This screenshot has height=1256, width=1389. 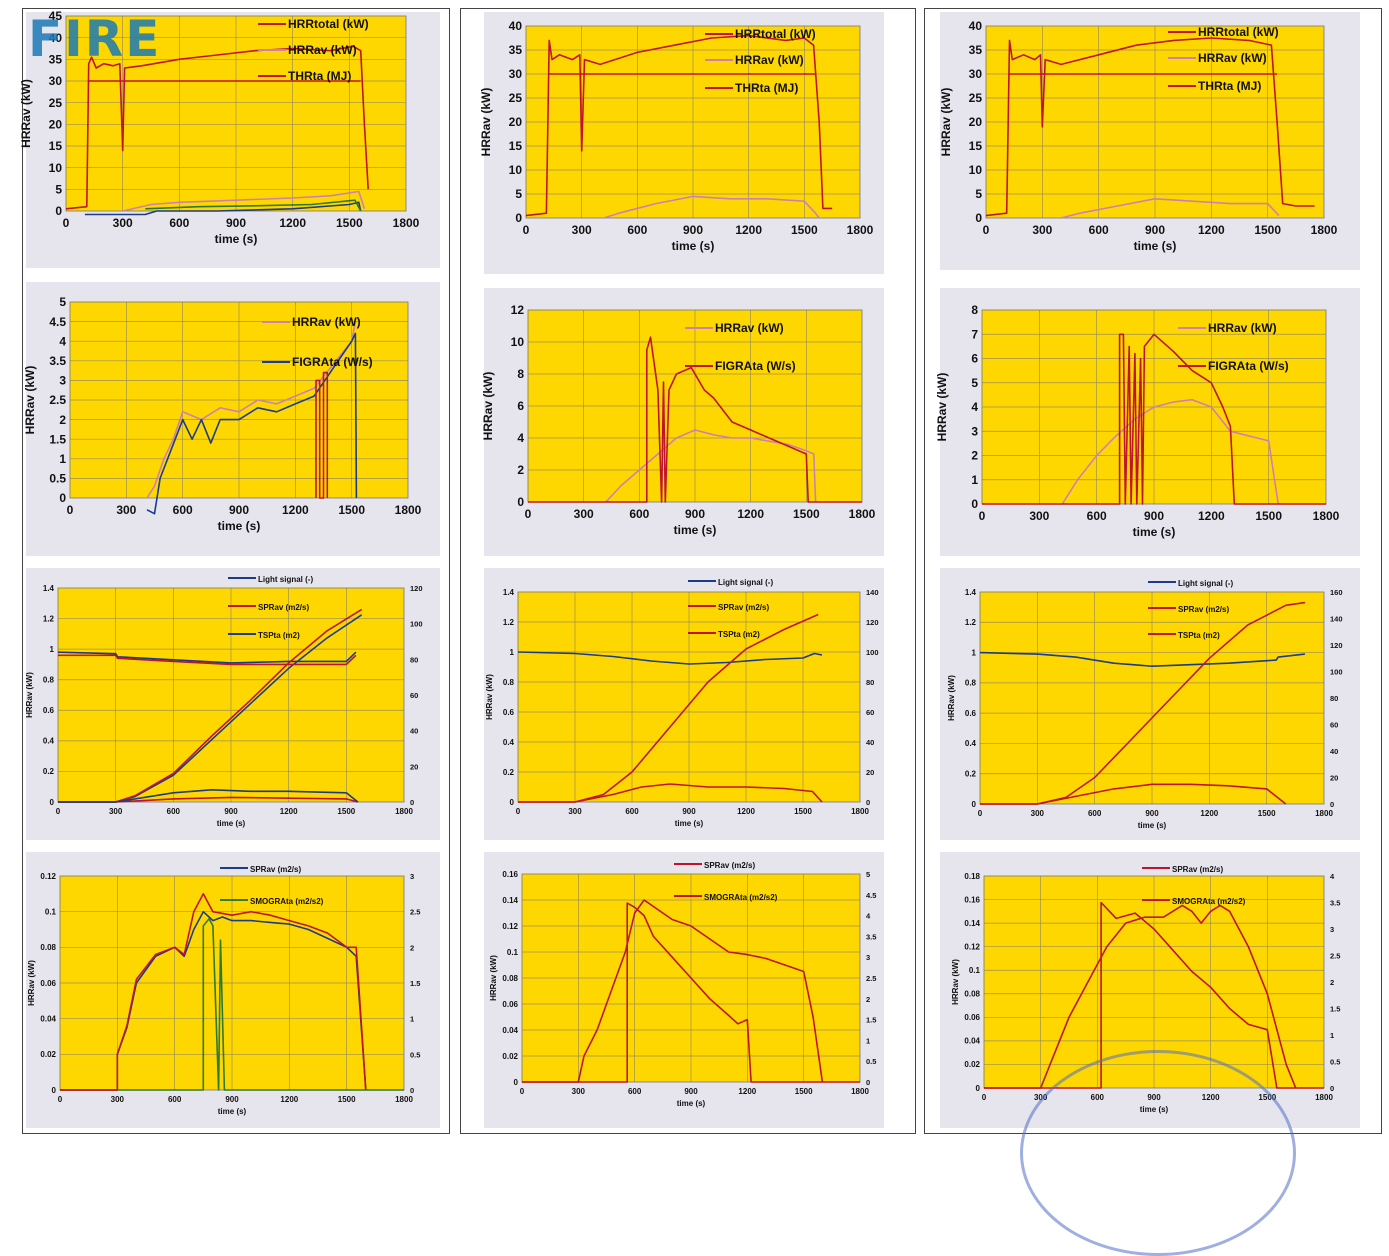 I want to click on y-tick-label: 20, so click(x=976, y=122).